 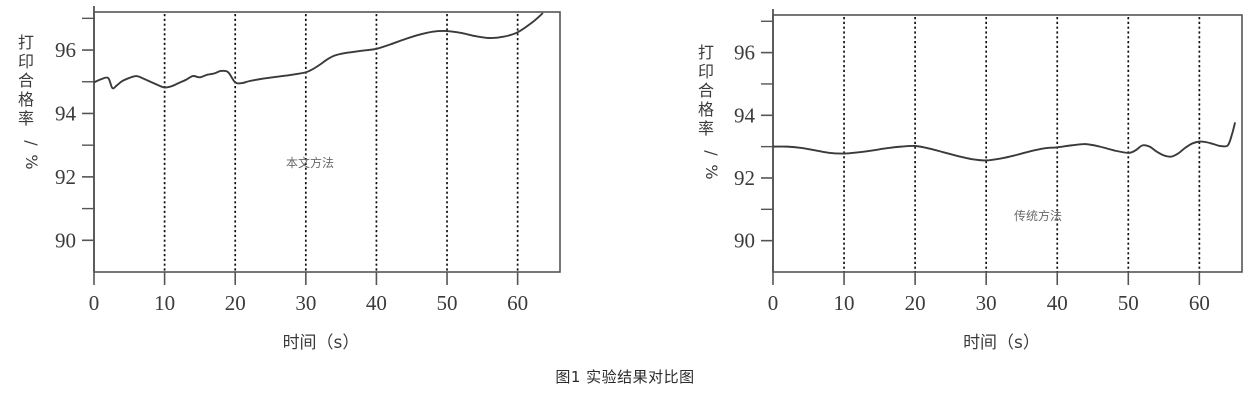 What do you see at coordinates (310, 162) in the screenshot?
I see `series-annotation: 本文方法` at bounding box center [310, 162].